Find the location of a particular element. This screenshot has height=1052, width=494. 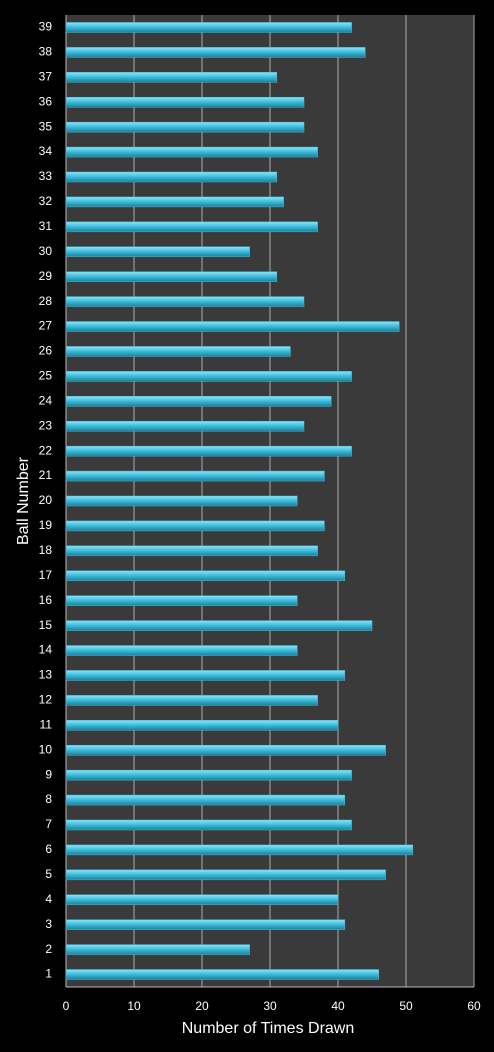

y-tick-label: 15 is located at coordinates (46, 625).